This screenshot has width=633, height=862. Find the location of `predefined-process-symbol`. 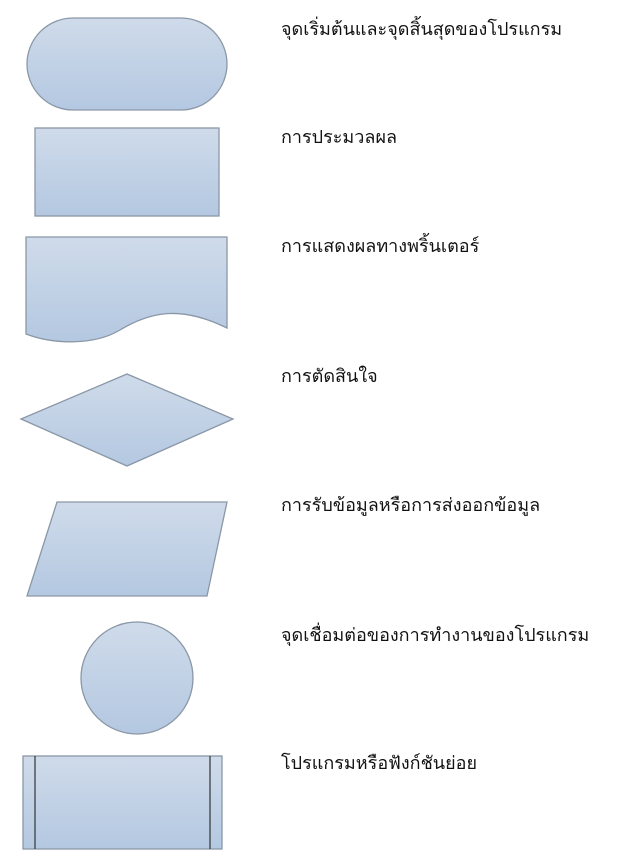

predefined-process-symbol is located at coordinates (122, 802).